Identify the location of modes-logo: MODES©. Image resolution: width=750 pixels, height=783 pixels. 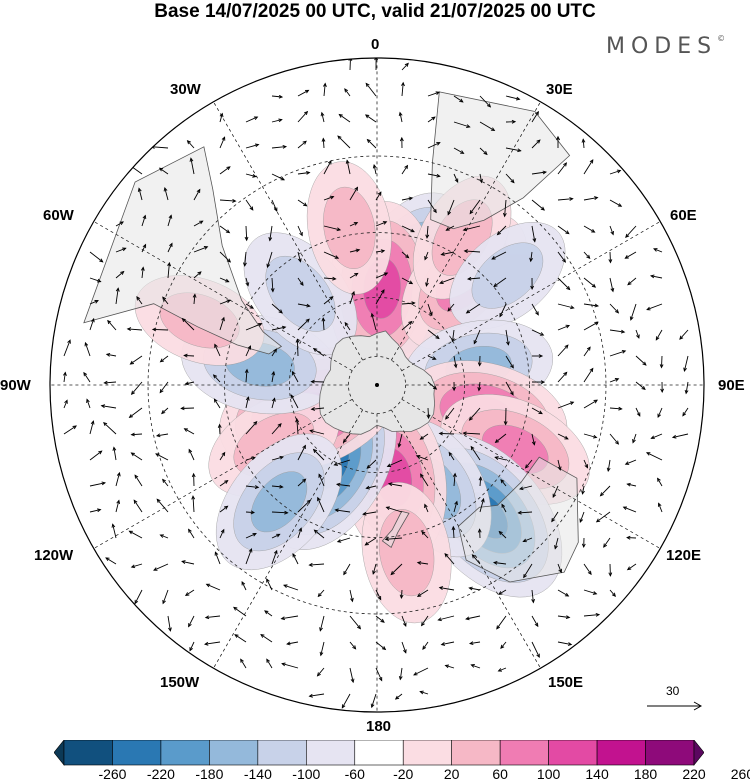
(665, 46).